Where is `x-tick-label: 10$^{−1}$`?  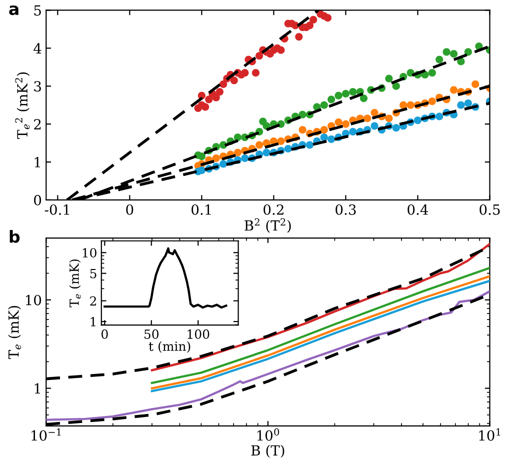
x-tick-label: 10$^{−1}$ is located at coordinates (46, 434).